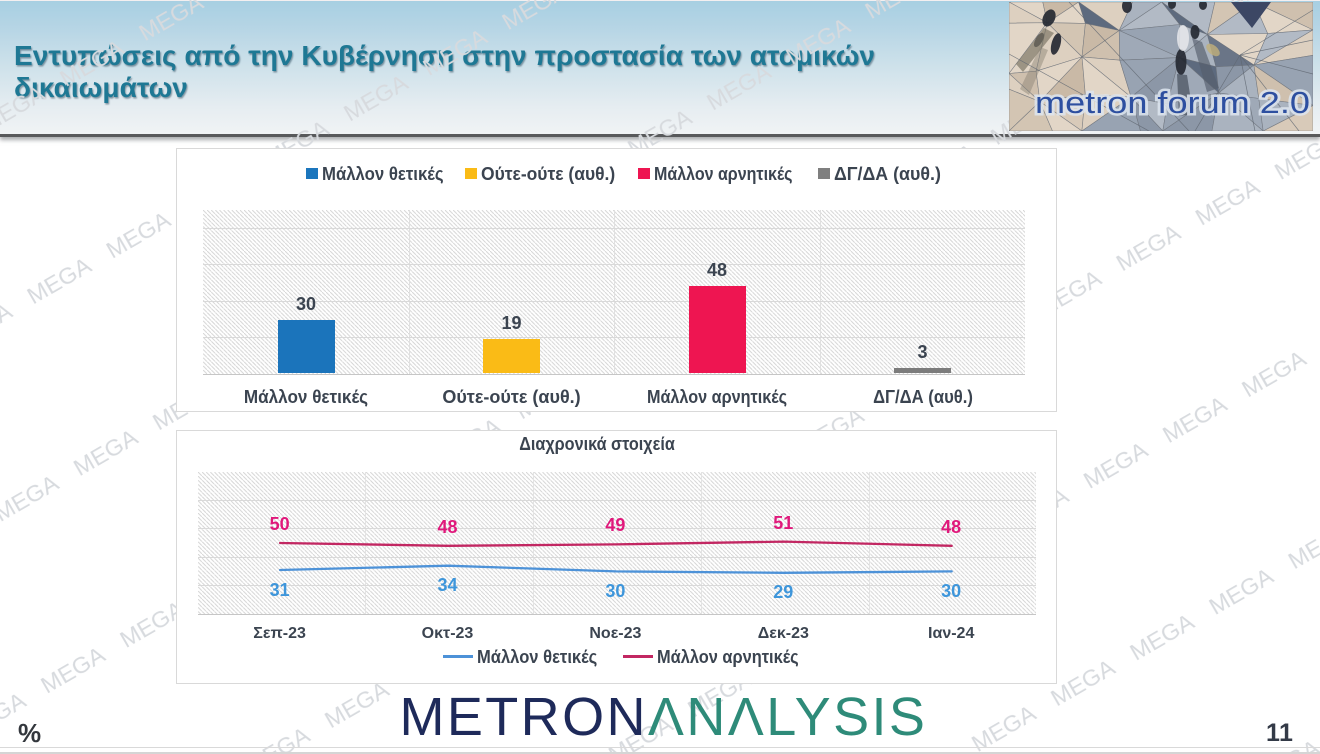  What do you see at coordinates (1172, 102) in the screenshot?
I see `svg-text: metron forum 2.0` at bounding box center [1172, 102].